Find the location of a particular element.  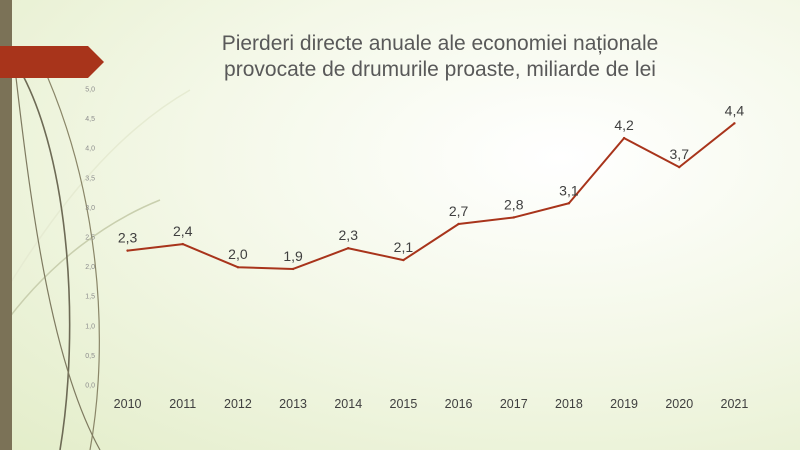

x-tick-label: 2018 is located at coordinates (569, 404).